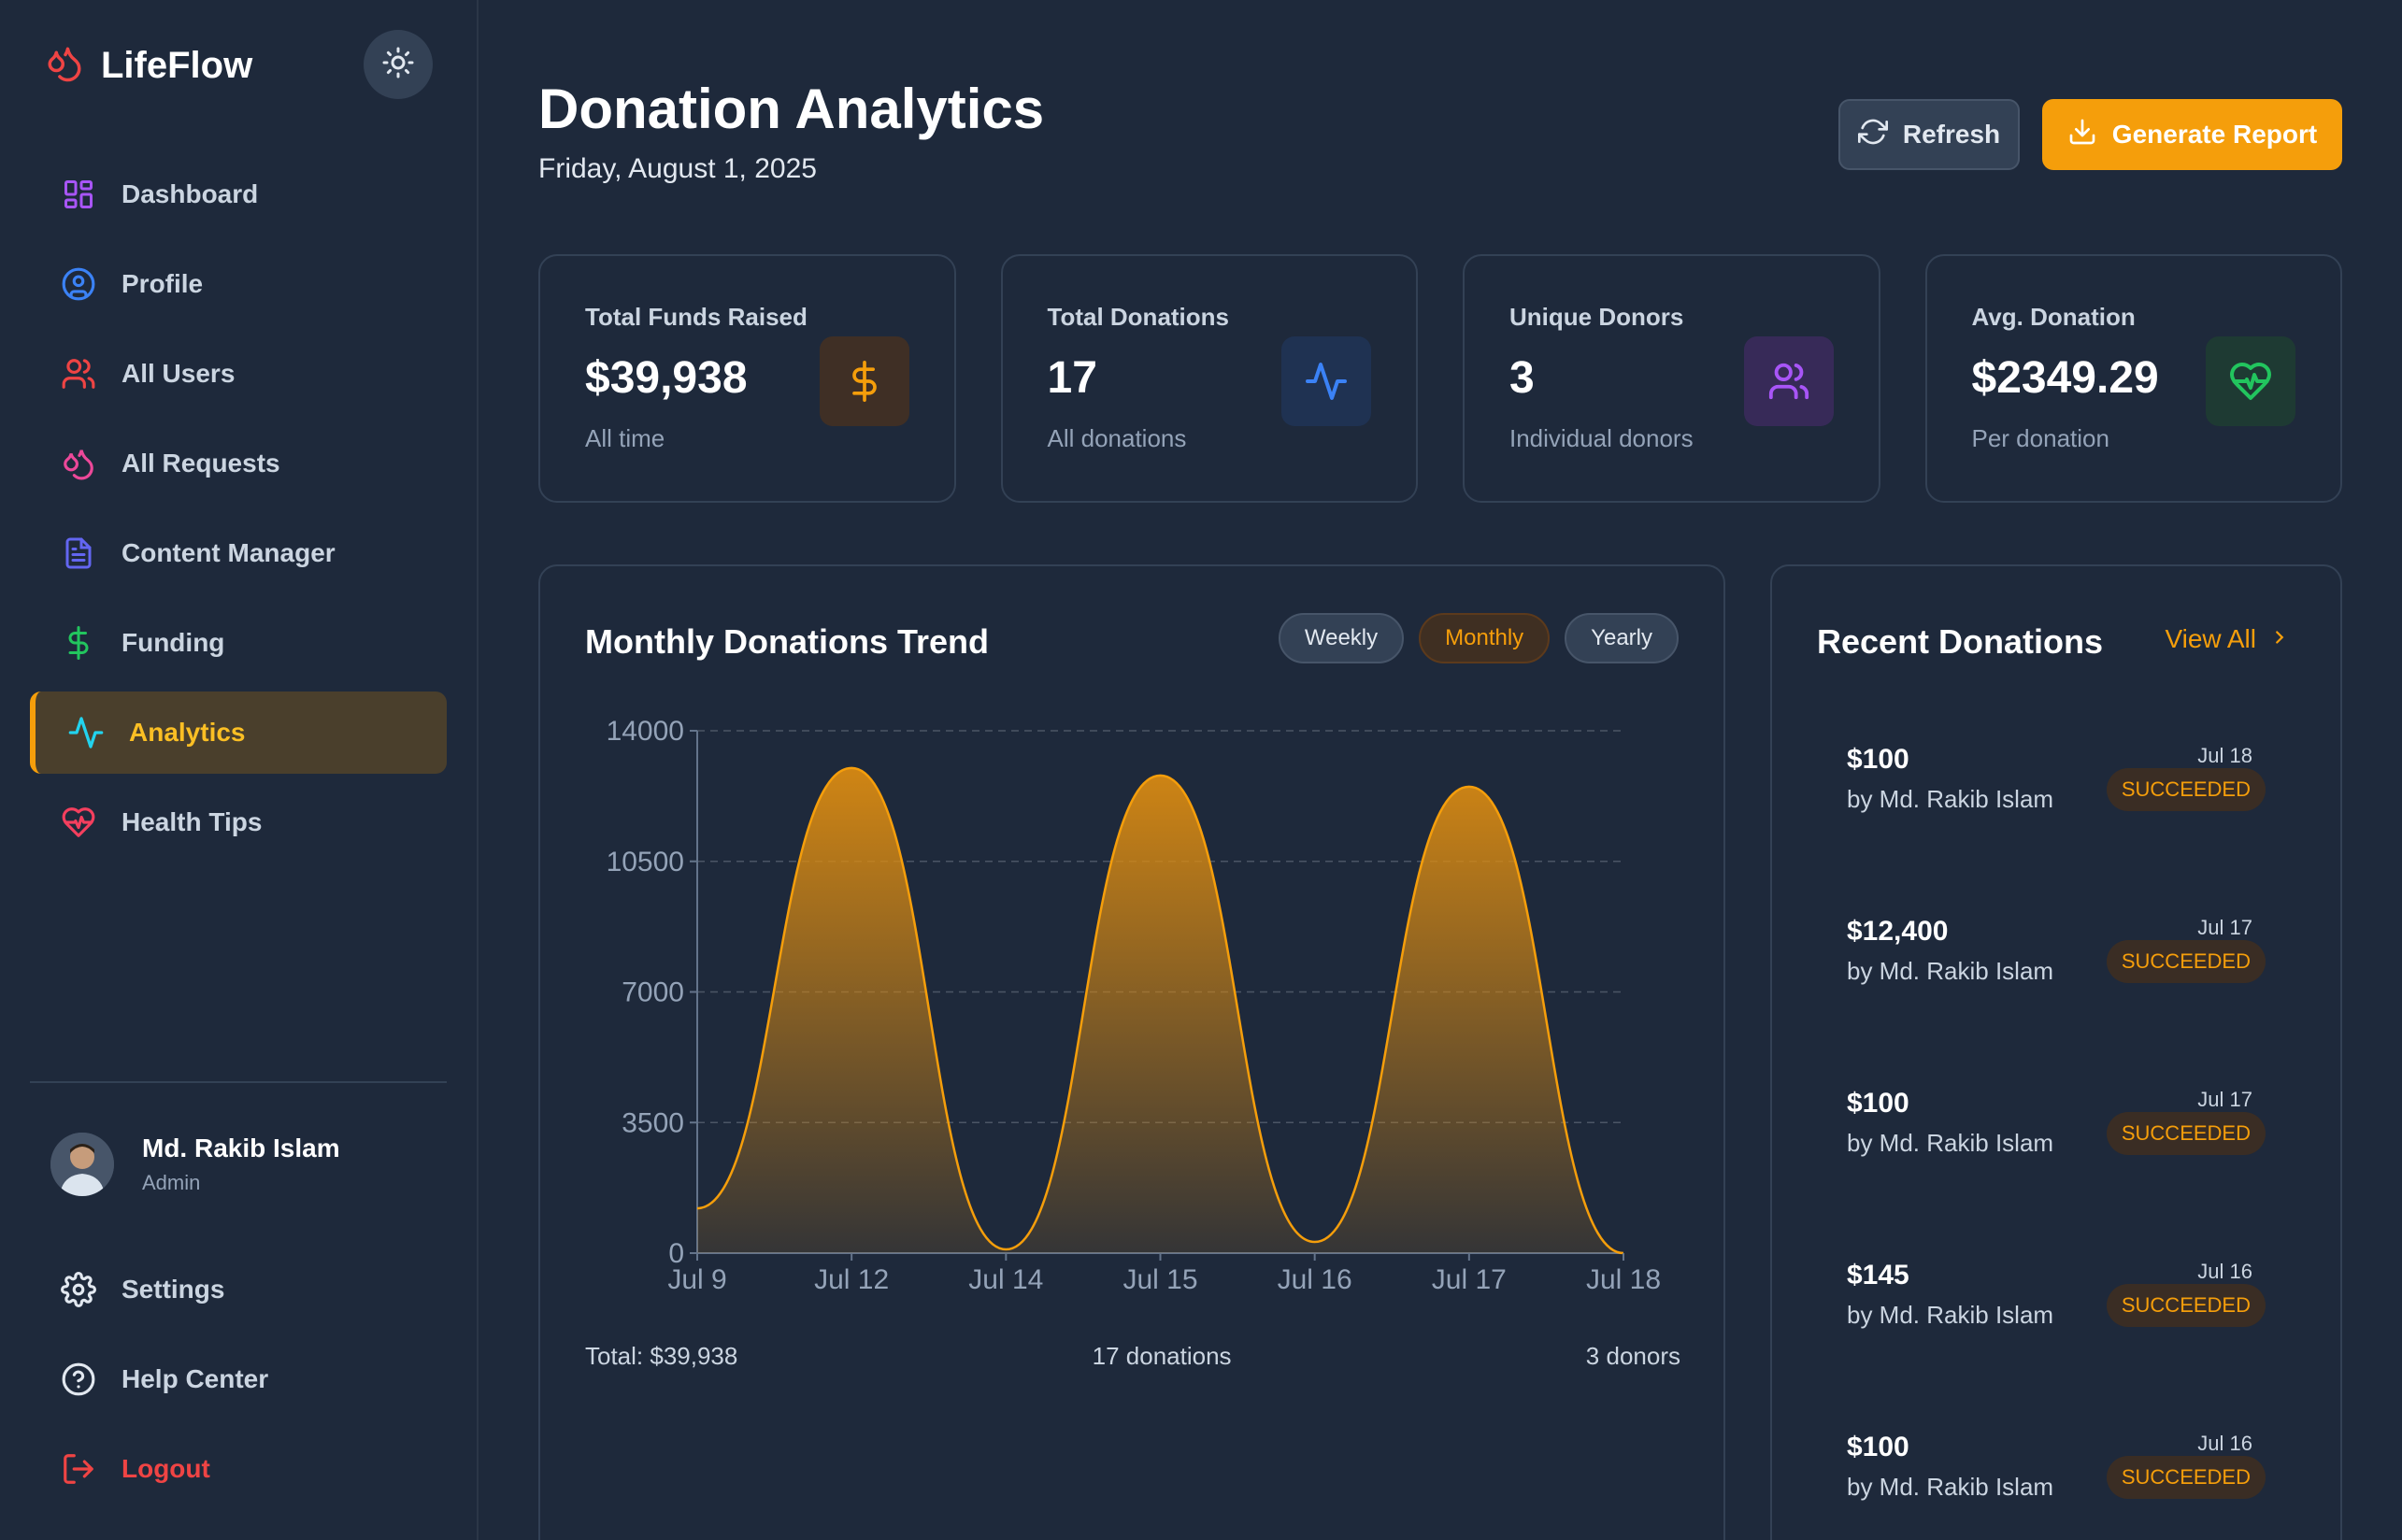 The width and height of the screenshot is (2402, 1540). Describe the element at coordinates (187, 732) in the screenshot. I see `sidebar-item-label: Analytics` at that location.